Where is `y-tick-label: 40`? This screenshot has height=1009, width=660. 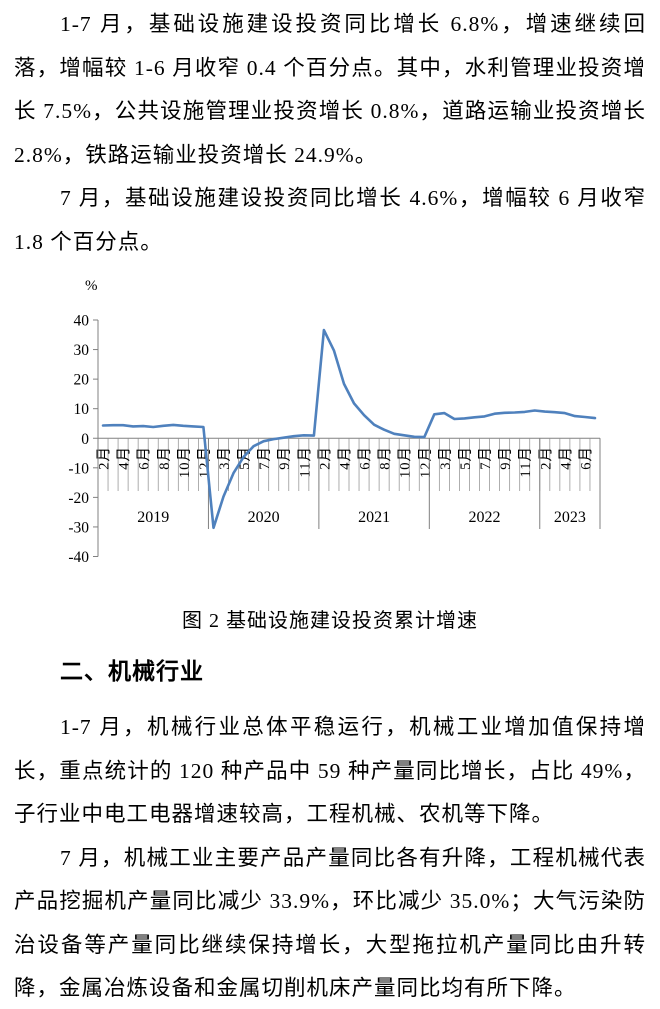
y-tick-label: 40 is located at coordinates (82, 321).